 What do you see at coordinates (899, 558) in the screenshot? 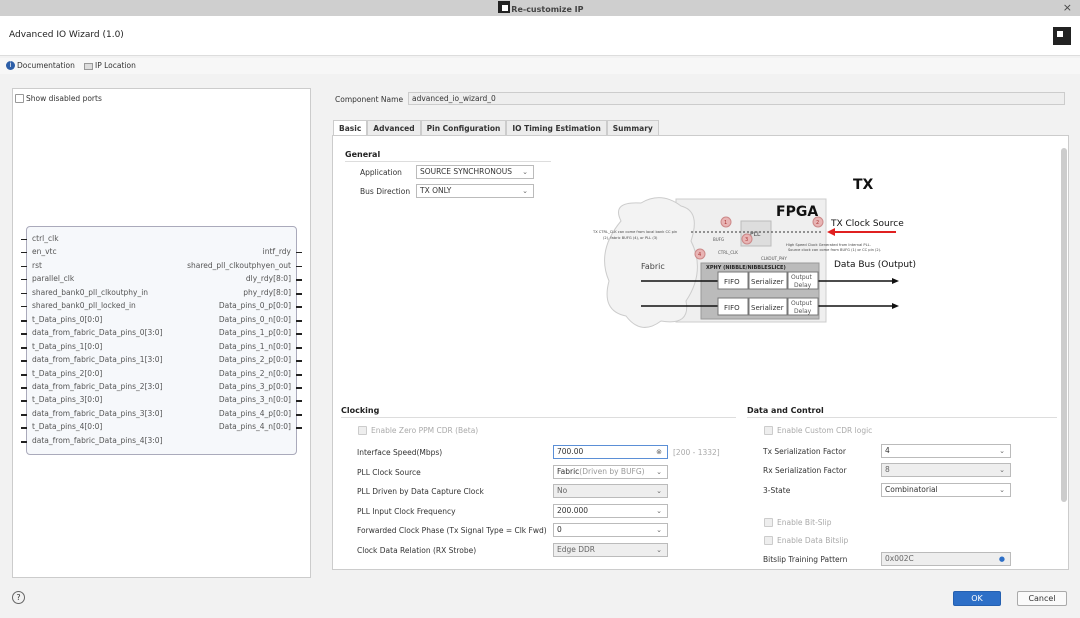
I see `training-pattern-value: 0x002C` at bounding box center [899, 558].